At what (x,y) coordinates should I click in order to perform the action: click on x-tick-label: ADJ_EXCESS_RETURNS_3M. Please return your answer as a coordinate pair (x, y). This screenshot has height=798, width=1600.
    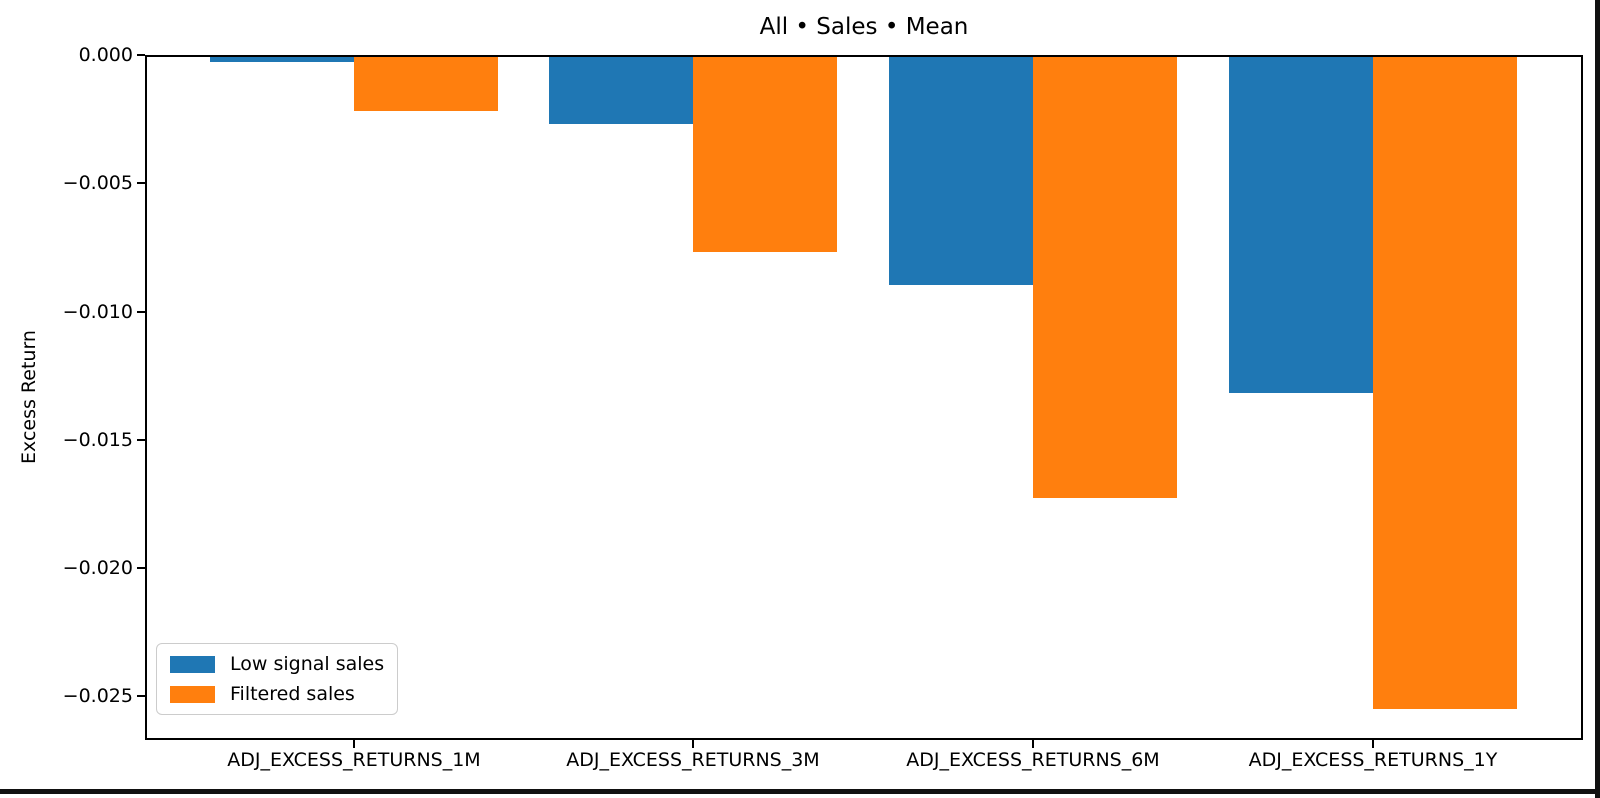
    Looking at the image, I should click on (693, 760).